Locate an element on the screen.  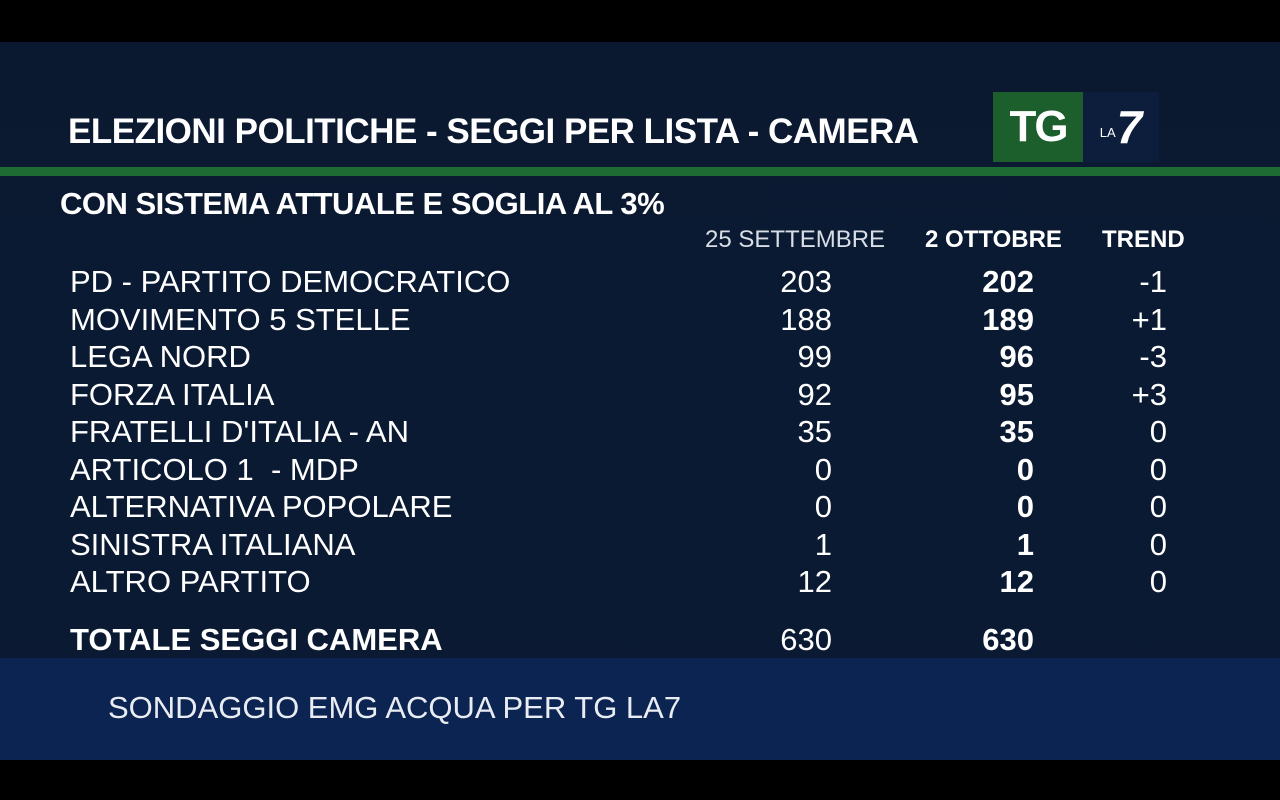
logo-la: LA is located at coordinates (1107, 132).